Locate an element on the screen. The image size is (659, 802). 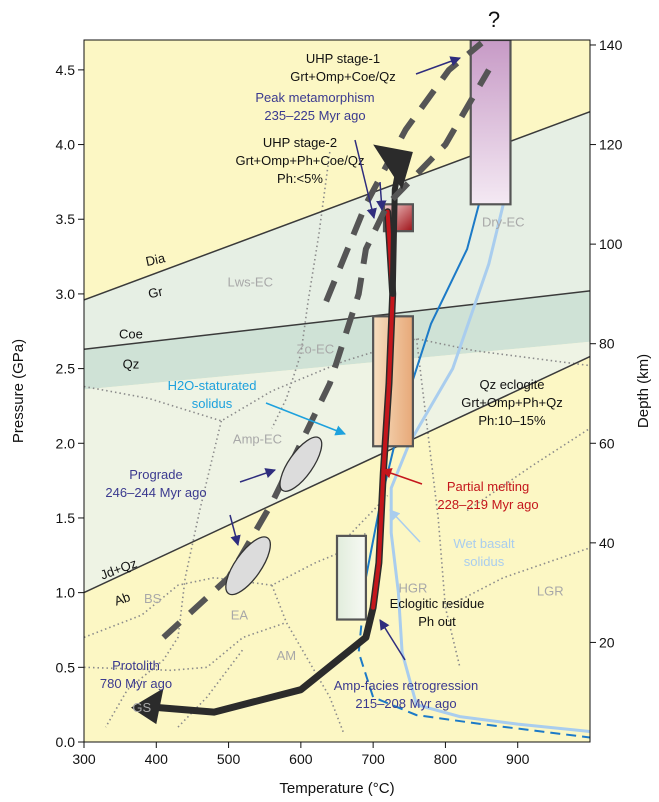
y2-tick-label-40: 40 is located at coordinates (607, 543).